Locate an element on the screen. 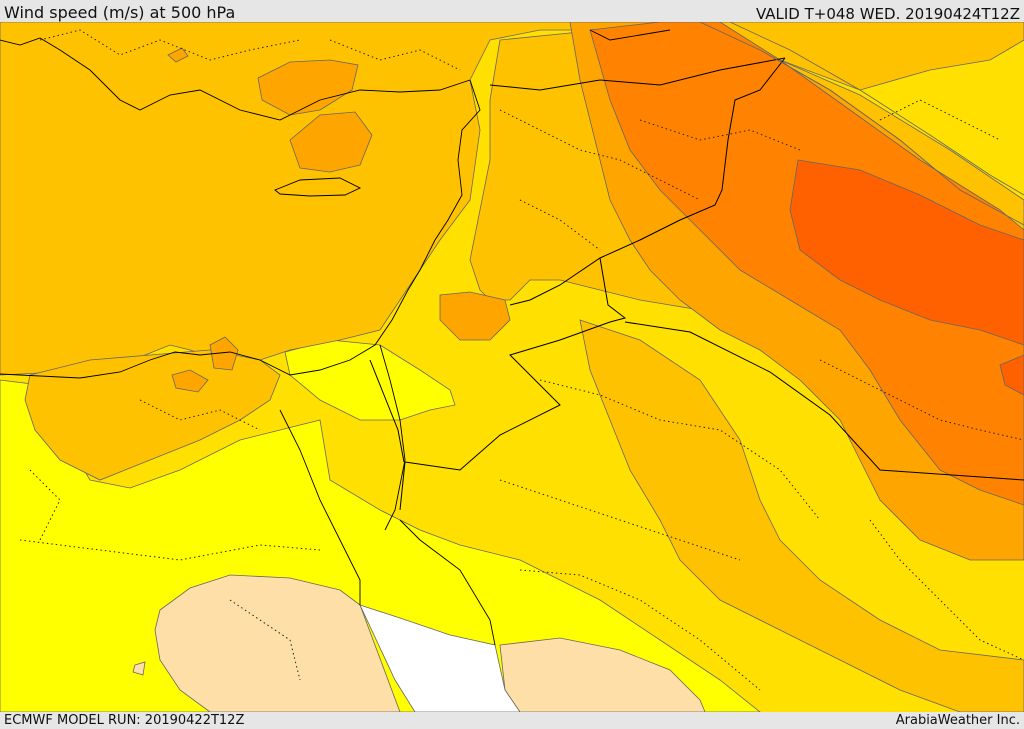 The width and height of the screenshot is (1024, 729). shade-highest-core is located at coordinates (906, 252).